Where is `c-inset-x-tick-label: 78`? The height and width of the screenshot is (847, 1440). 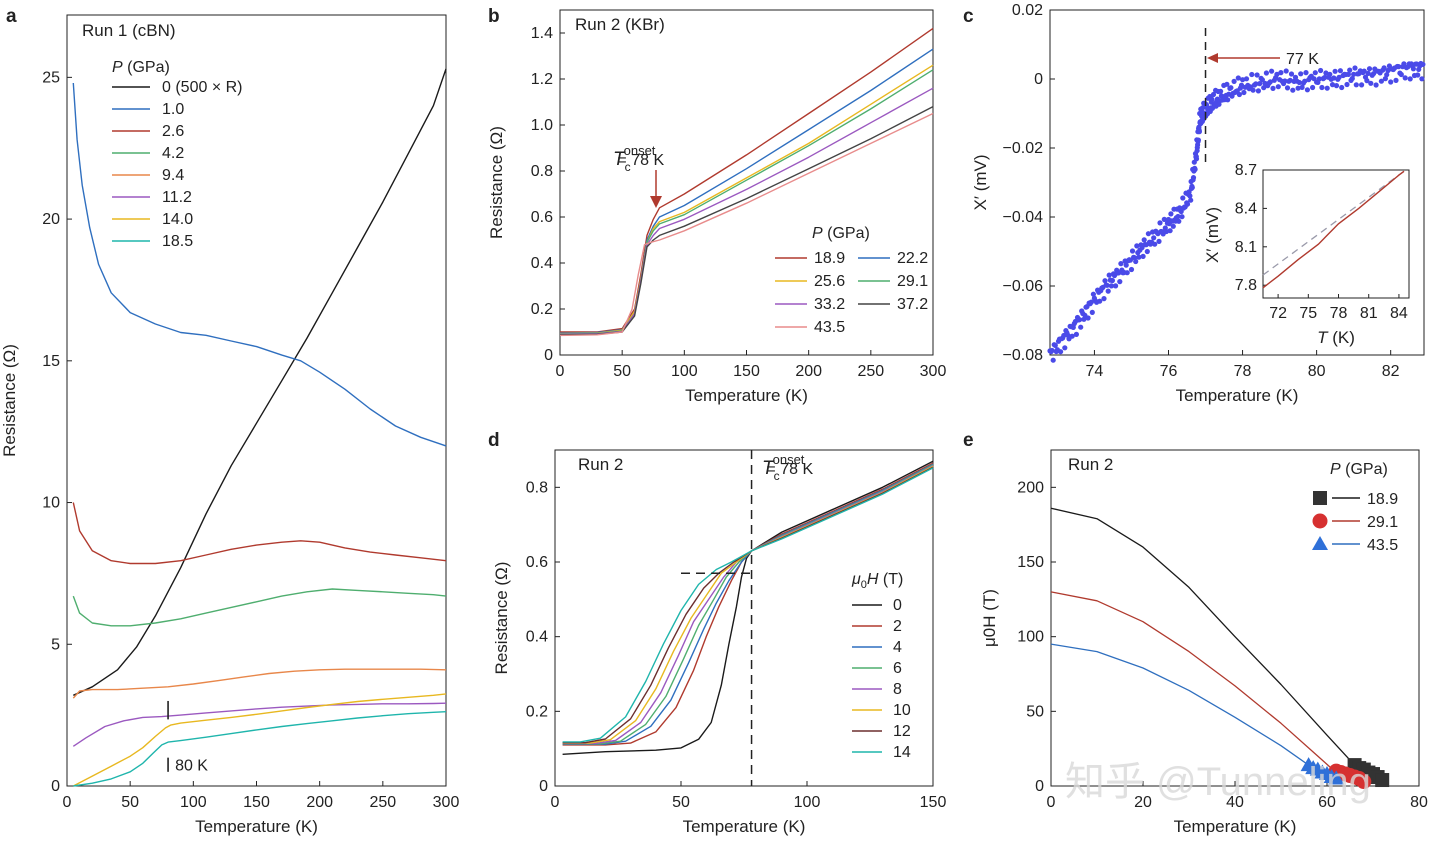
c-inset-x-tick-label: 78 is located at coordinates (1339, 313).